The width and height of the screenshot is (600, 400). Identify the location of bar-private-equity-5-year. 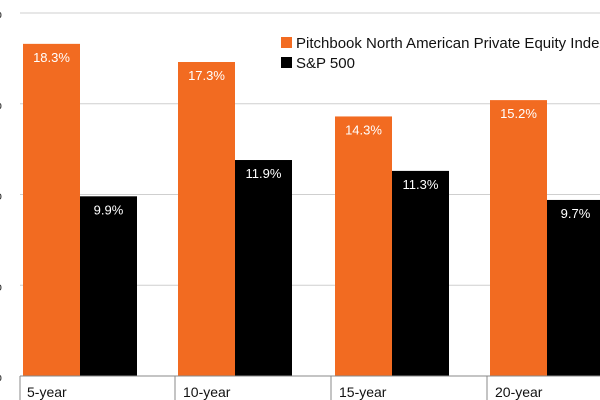
(51, 209).